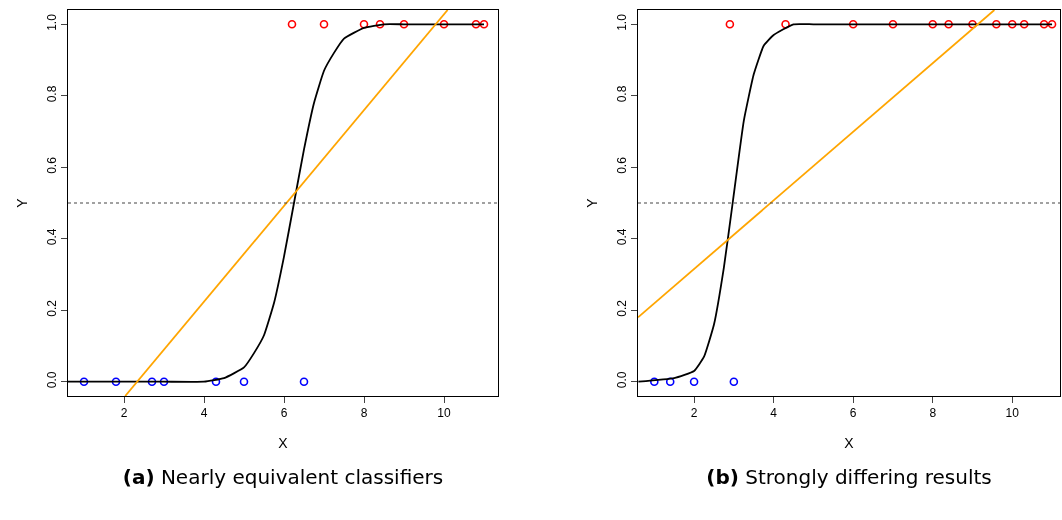 The image size is (1062, 520). What do you see at coordinates (849, 477) in the screenshot?
I see `text: (b) Strongly differing results` at bounding box center [849, 477].